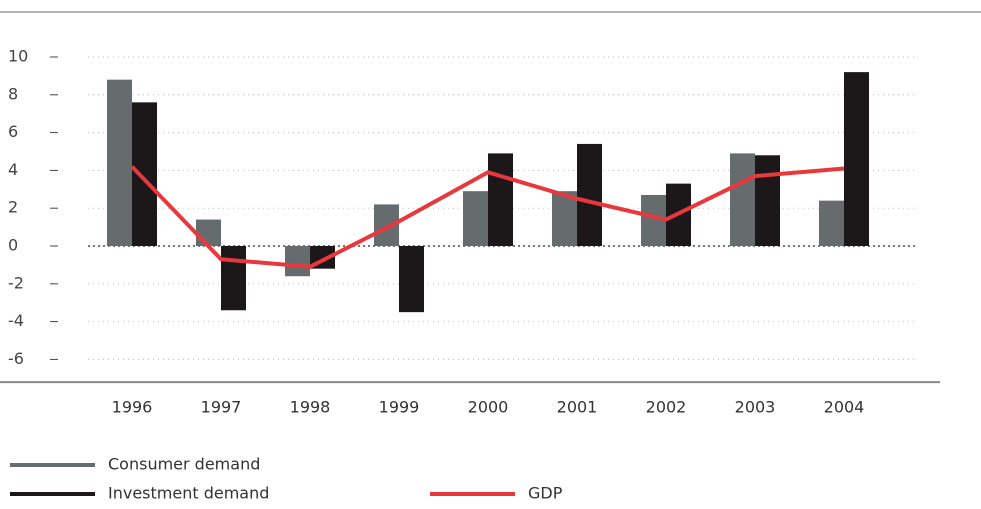 This screenshot has height=509, width=981. Describe the element at coordinates (666, 407) in the screenshot. I see `x-tick-label: 2002` at that location.